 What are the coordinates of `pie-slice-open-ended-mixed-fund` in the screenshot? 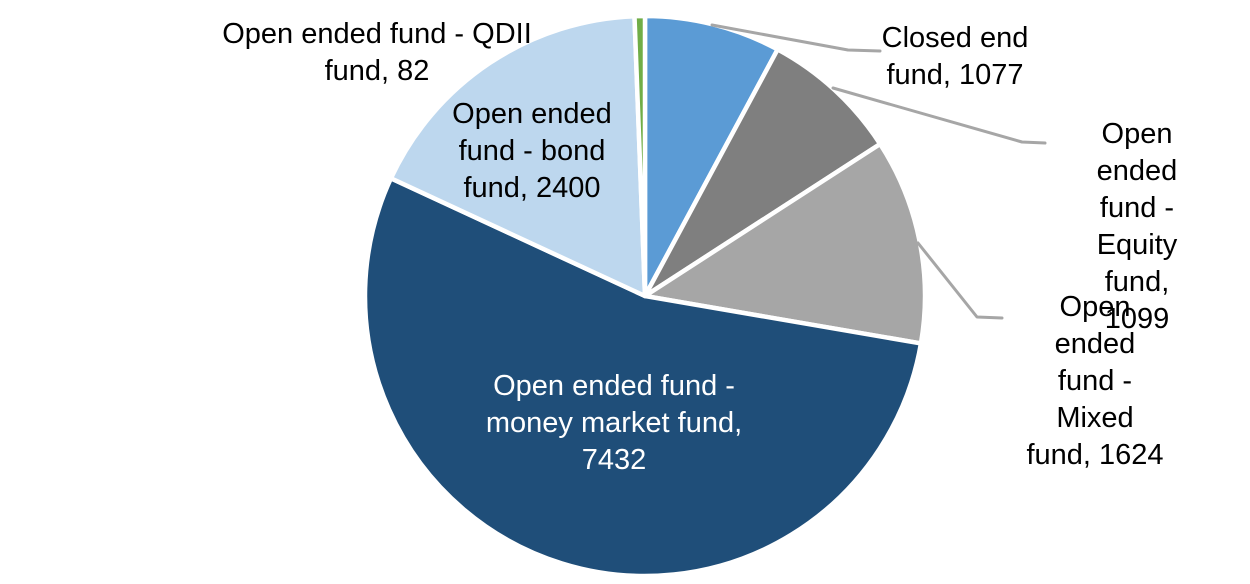 It's located at (785, 243).